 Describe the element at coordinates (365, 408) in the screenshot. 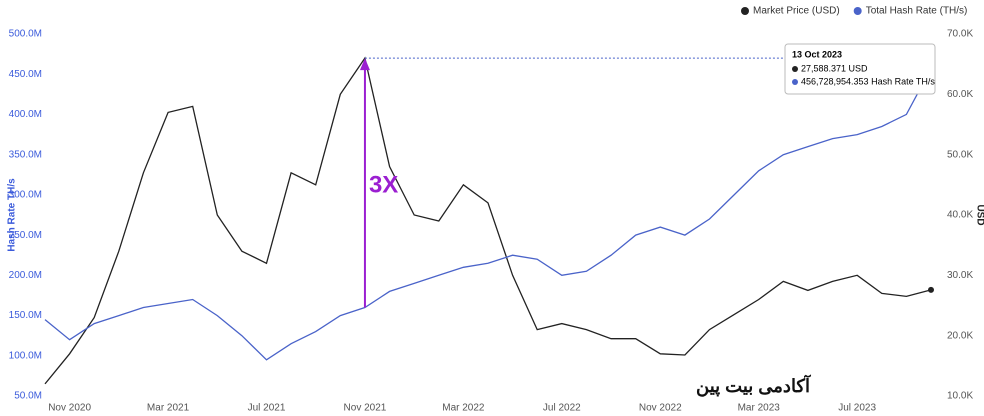

I see `x-tick-label: Nov 2021` at that location.